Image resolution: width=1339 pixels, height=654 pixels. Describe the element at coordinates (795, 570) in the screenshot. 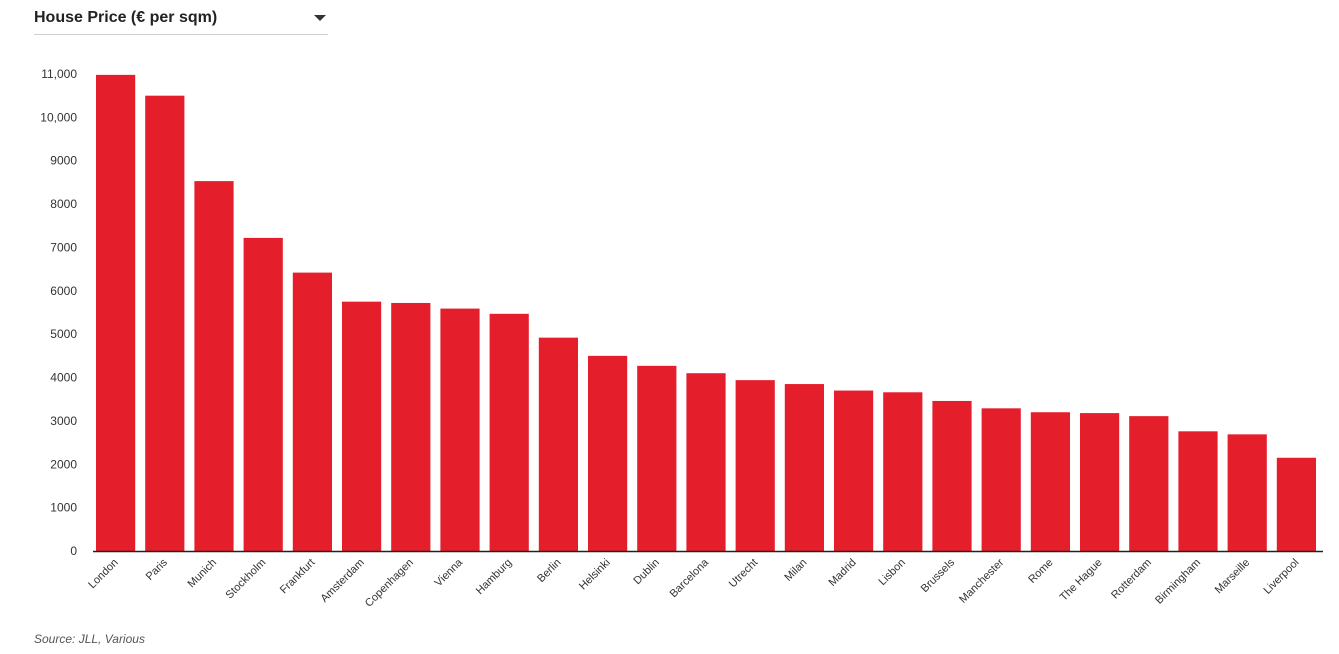

I see `x-tick-label: Milan` at that location.